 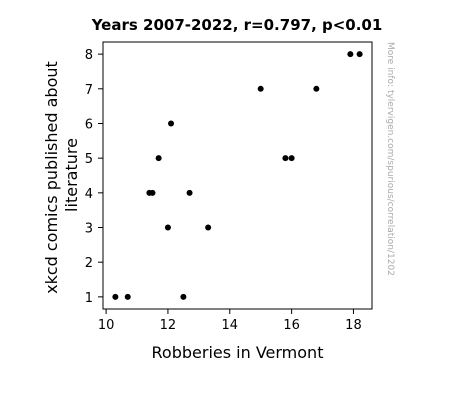 I want to click on y-tick-label: 3, so click(x=89, y=229).